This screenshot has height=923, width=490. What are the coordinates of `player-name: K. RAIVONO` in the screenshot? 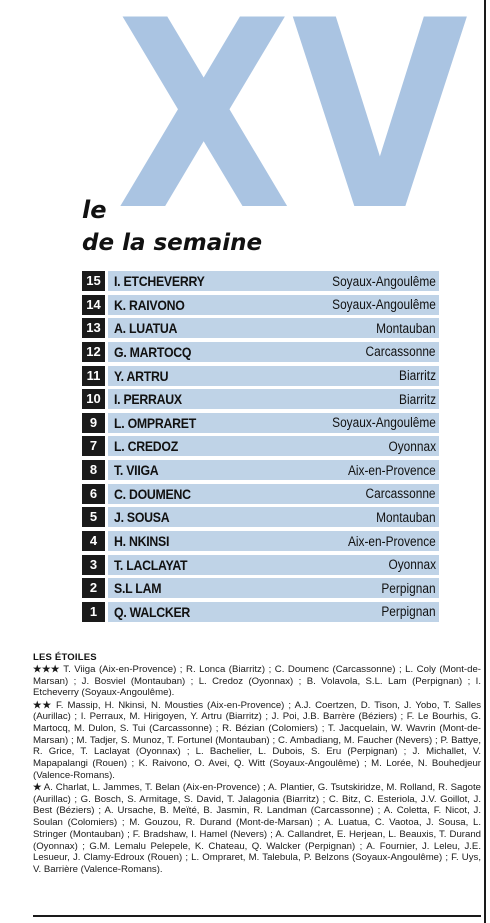 It's located at (149, 304).